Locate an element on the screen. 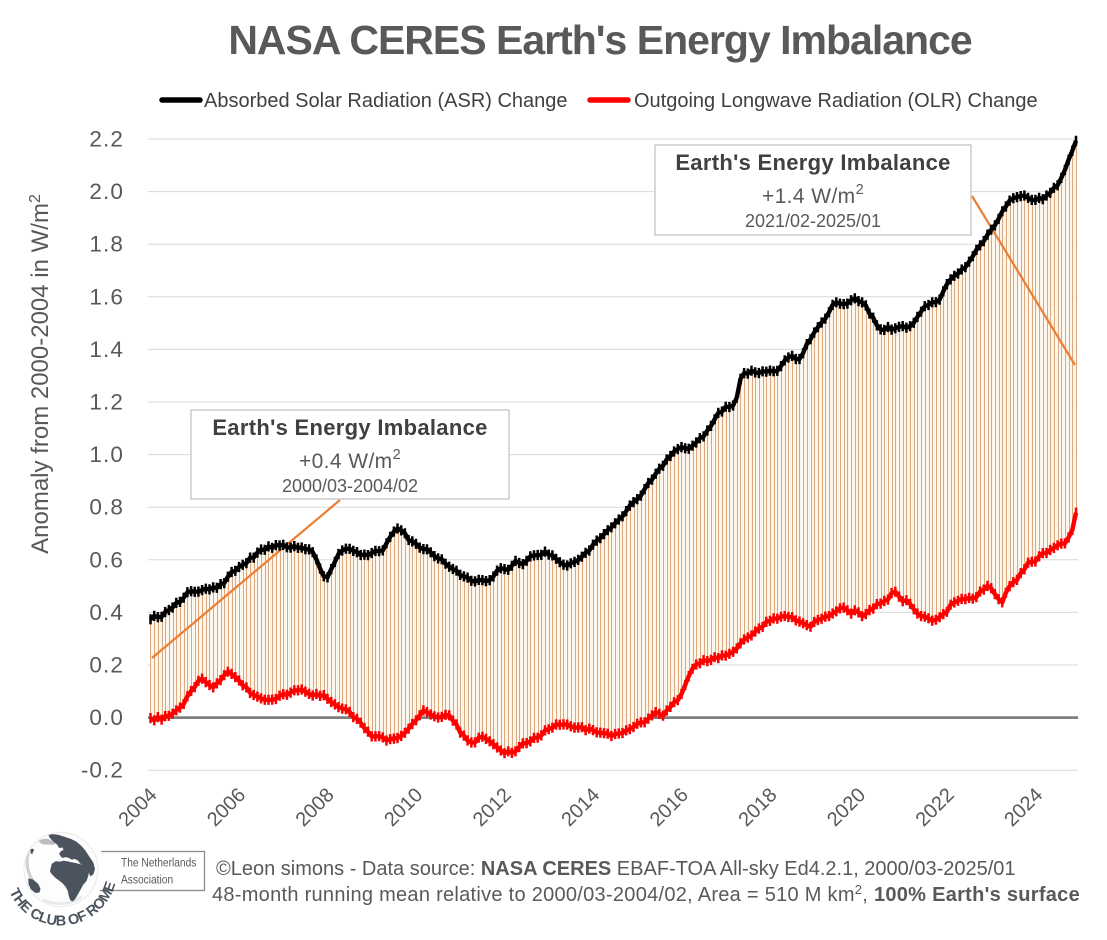  svg-text: 1.2 is located at coordinates (106, 402).